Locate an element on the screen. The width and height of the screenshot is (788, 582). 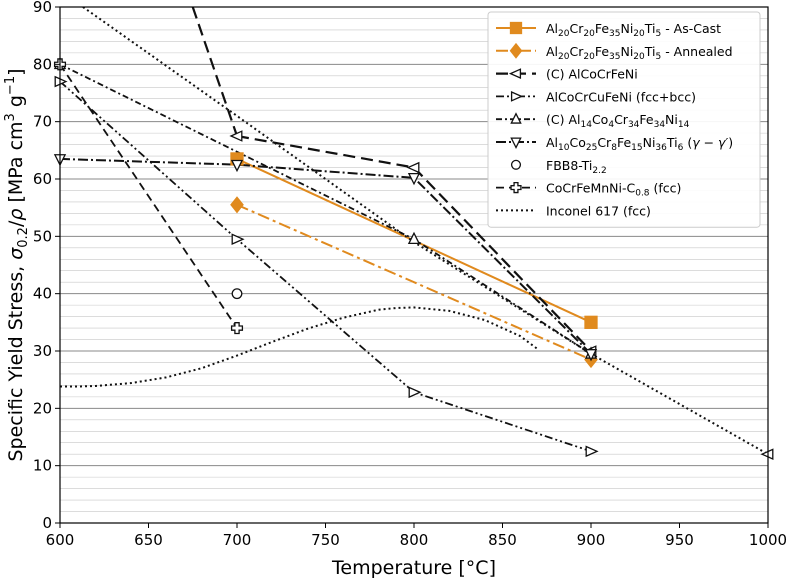
x-tick-label: 650 is located at coordinates (148, 540).